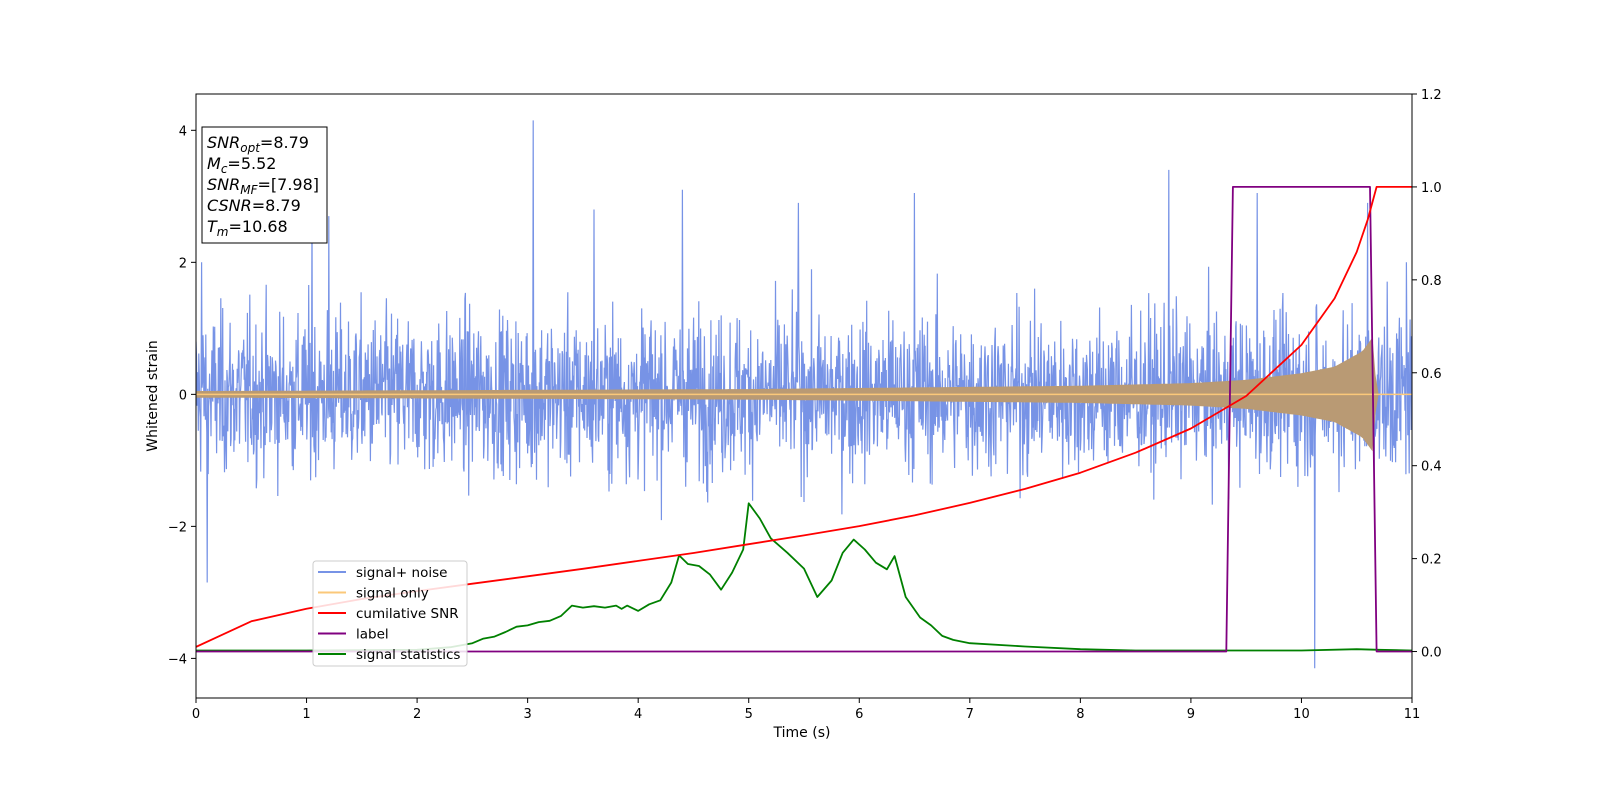  I want to click on y-tick-label: 0, so click(183, 395).